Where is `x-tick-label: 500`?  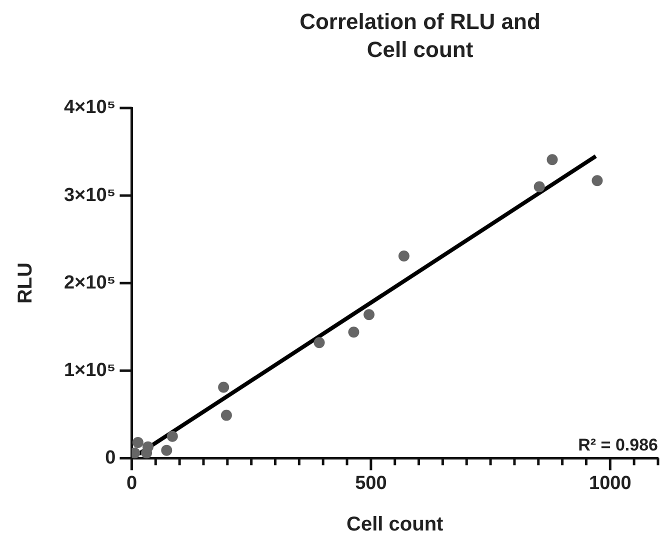
x-tick-label: 500 is located at coordinates (371, 483).